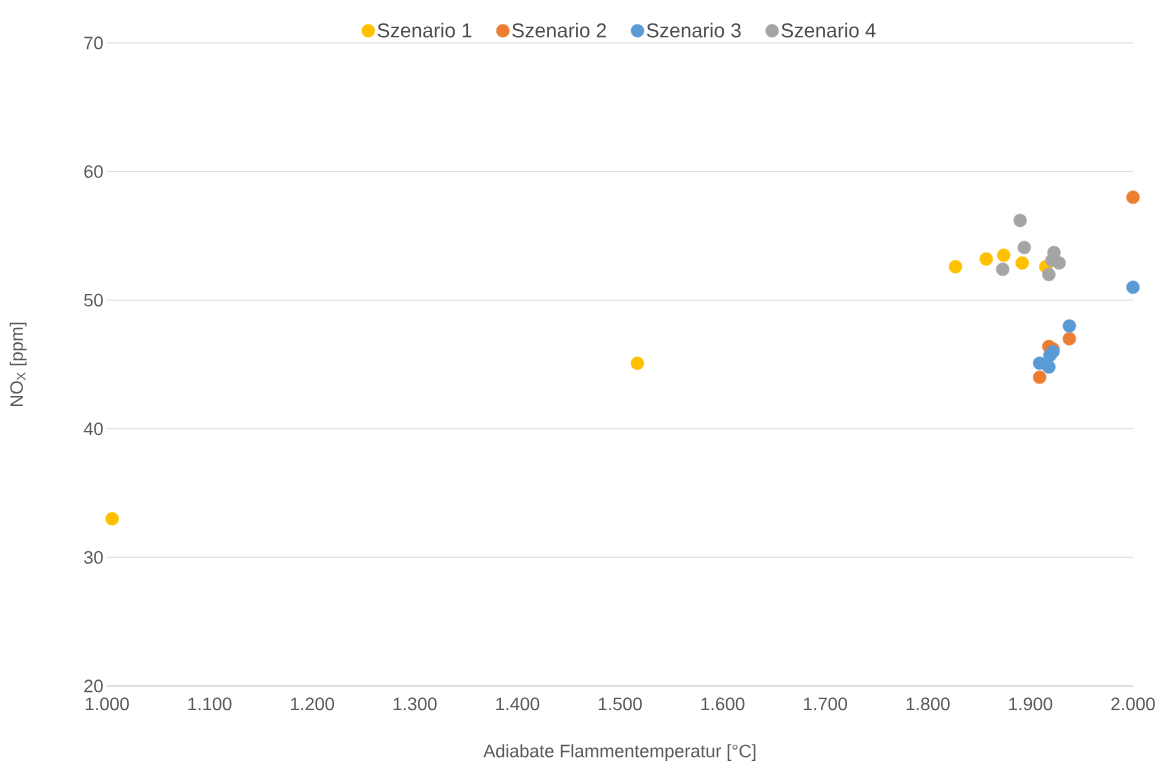  What do you see at coordinates (828, 30) in the screenshot?
I see `legend-label: Szenario 4` at bounding box center [828, 30].